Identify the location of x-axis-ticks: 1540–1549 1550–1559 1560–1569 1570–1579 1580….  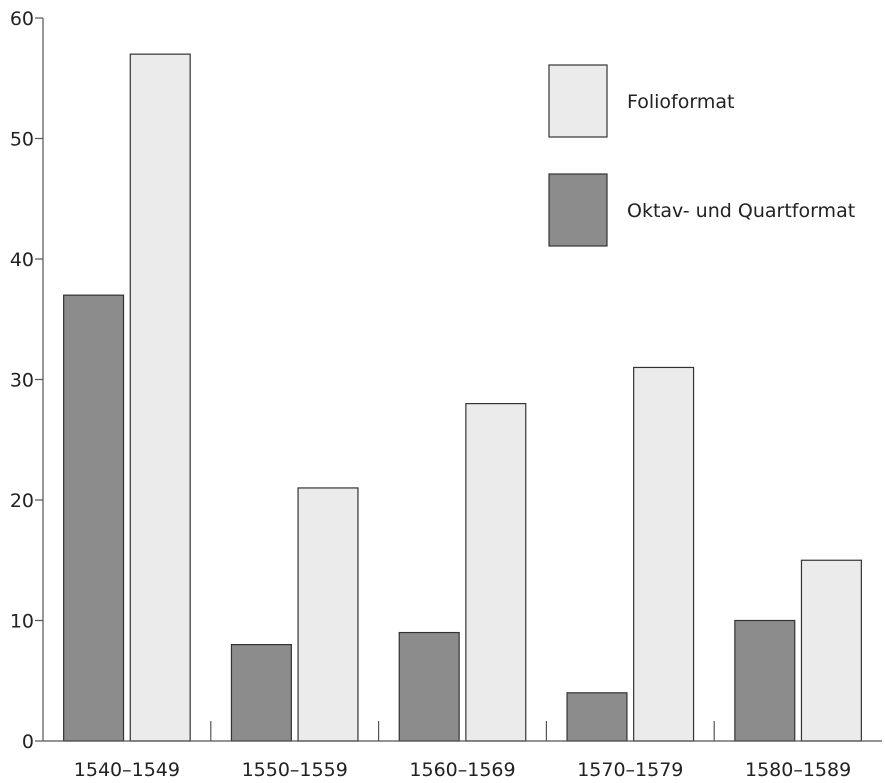
(462, 751).